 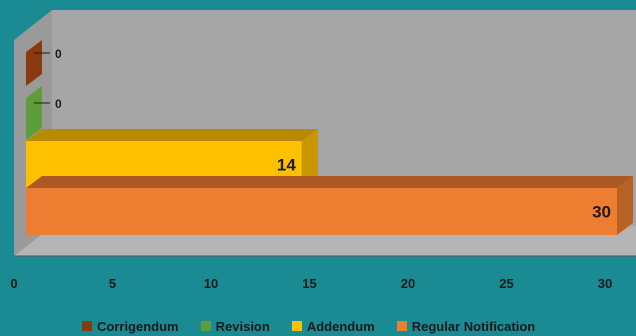 What do you see at coordinates (340, 326) in the screenshot?
I see `legend-label: Addendum` at bounding box center [340, 326].